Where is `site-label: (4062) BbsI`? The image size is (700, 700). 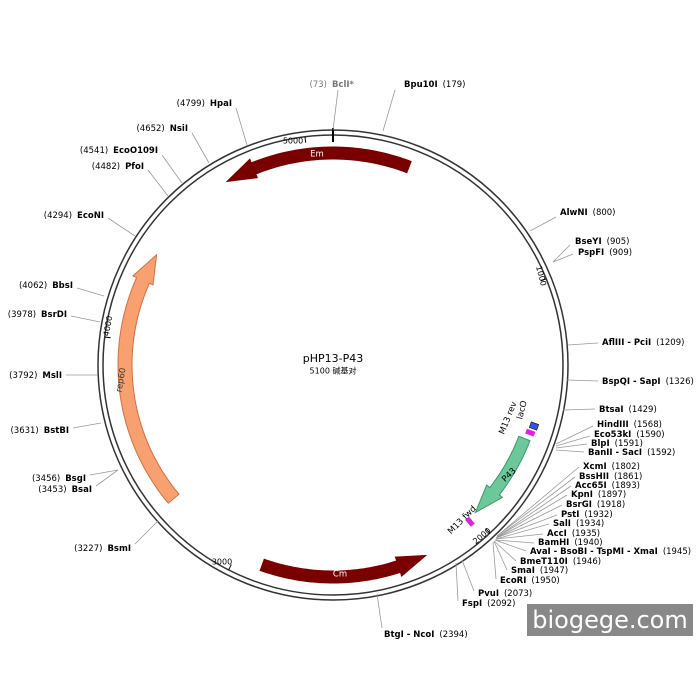
site-label: (4062) BbsI is located at coordinates (46, 286).